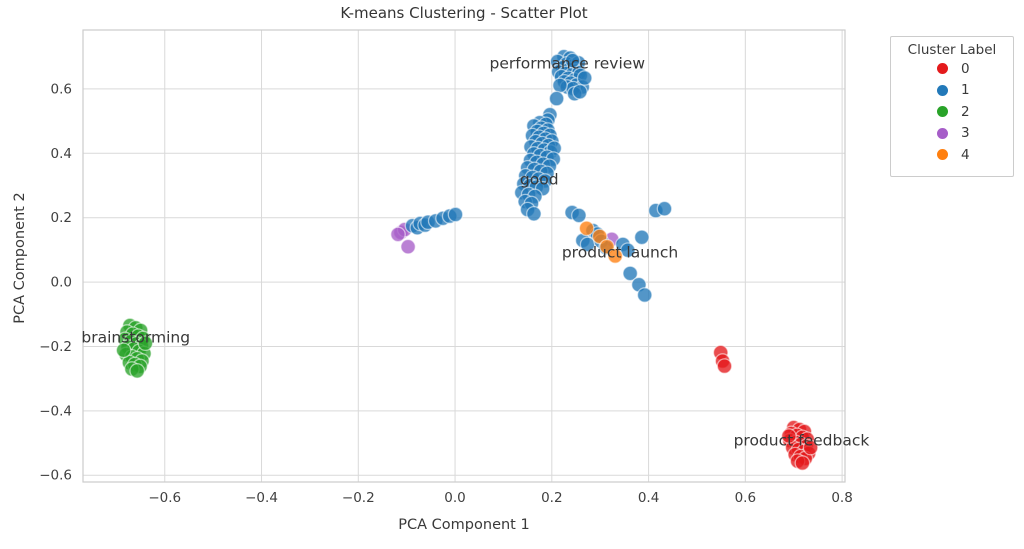 This screenshot has width=1024, height=549. Describe the element at coordinates (135, 338) in the screenshot. I see `annotation-label: brainstorming` at that location.